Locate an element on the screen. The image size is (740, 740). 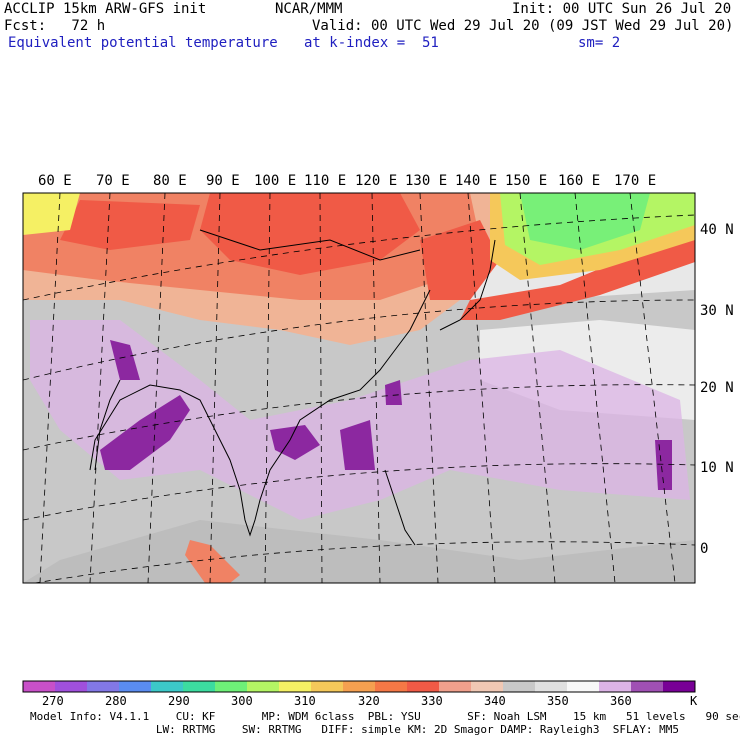
lon-label: 70 E is located at coordinates (113, 181).